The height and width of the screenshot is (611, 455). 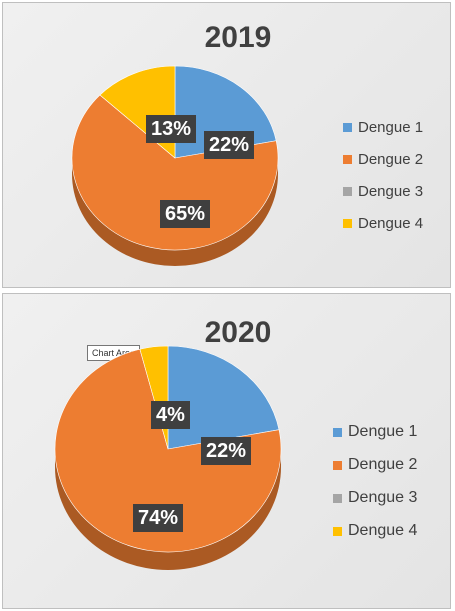 I want to click on data-label-dengue-4: 13%, so click(x=171, y=129).